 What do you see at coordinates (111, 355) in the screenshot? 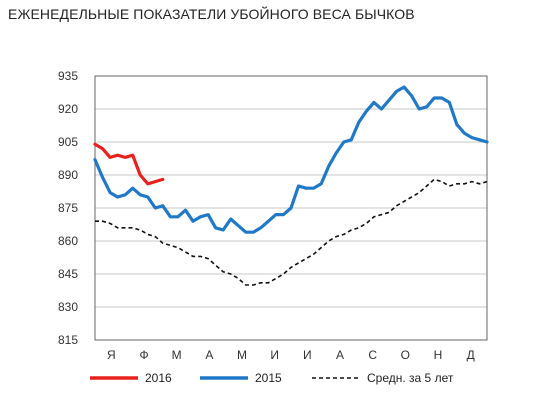
I see `x-tick-label: Я` at bounding box center [111, 355].